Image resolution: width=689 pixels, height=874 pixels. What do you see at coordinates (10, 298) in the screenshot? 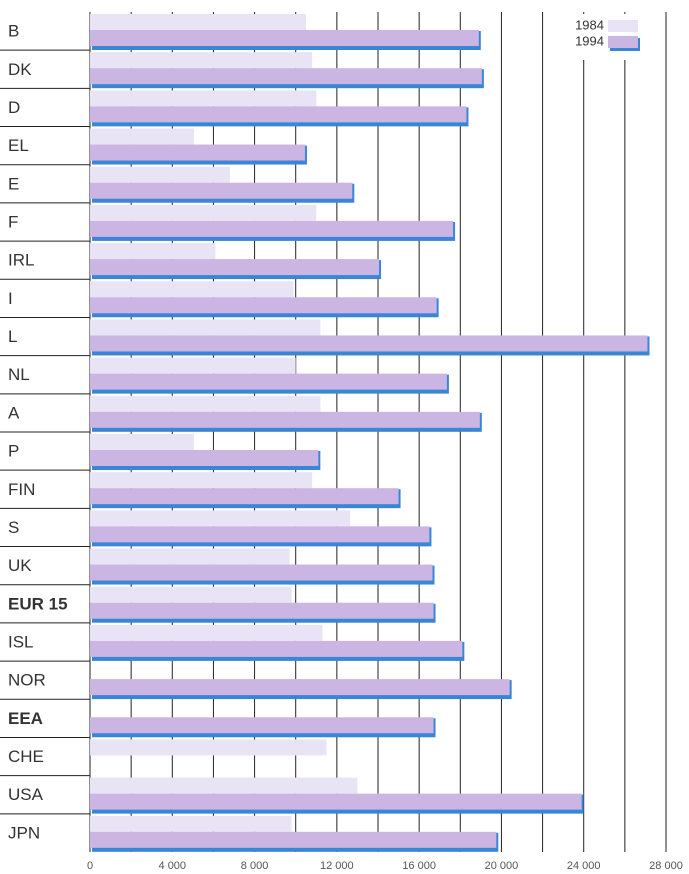
I see `category-label: I` at bounding box center [10, 298].